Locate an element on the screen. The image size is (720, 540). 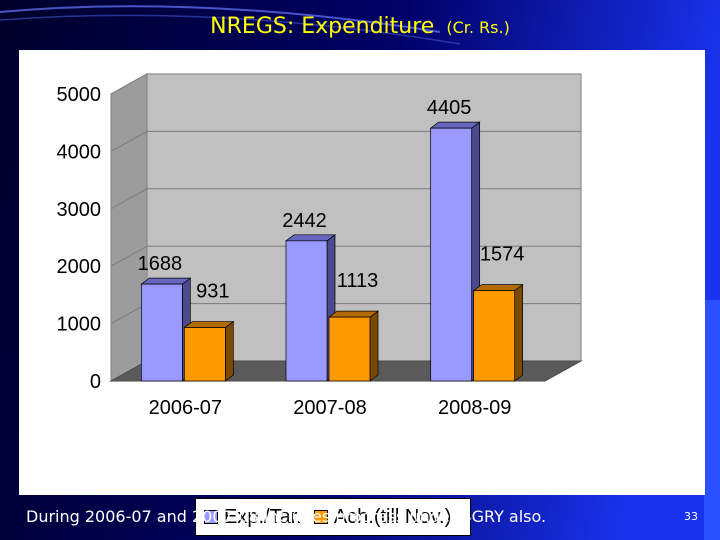
y-tick-label: 1000 is located at coordinates (79, 325).